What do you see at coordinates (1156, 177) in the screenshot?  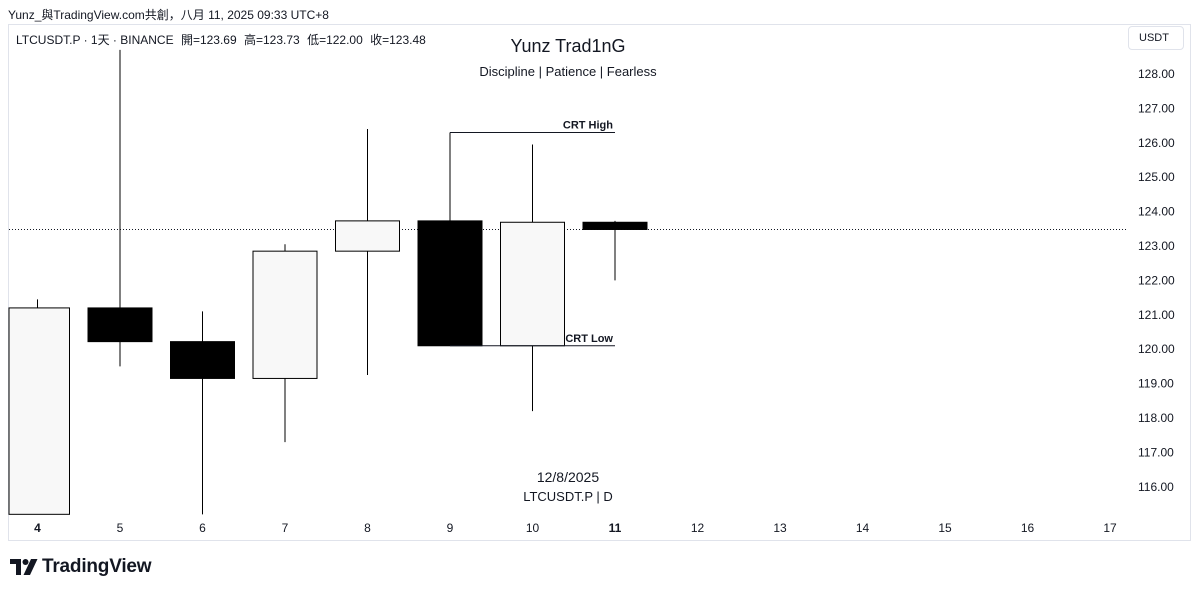 I see `price-tick-label: 125.00` at bounding box center [1156, 177].